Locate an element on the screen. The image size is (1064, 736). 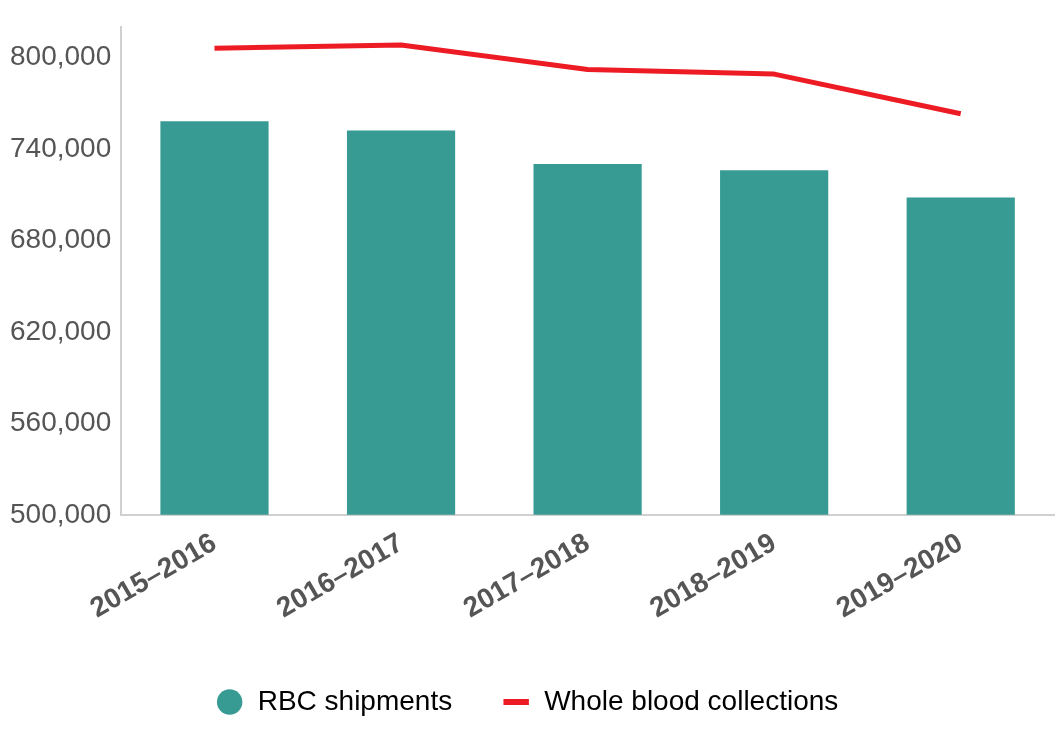
y-tick-label: 560,000 is located at coordinates (60, 422).